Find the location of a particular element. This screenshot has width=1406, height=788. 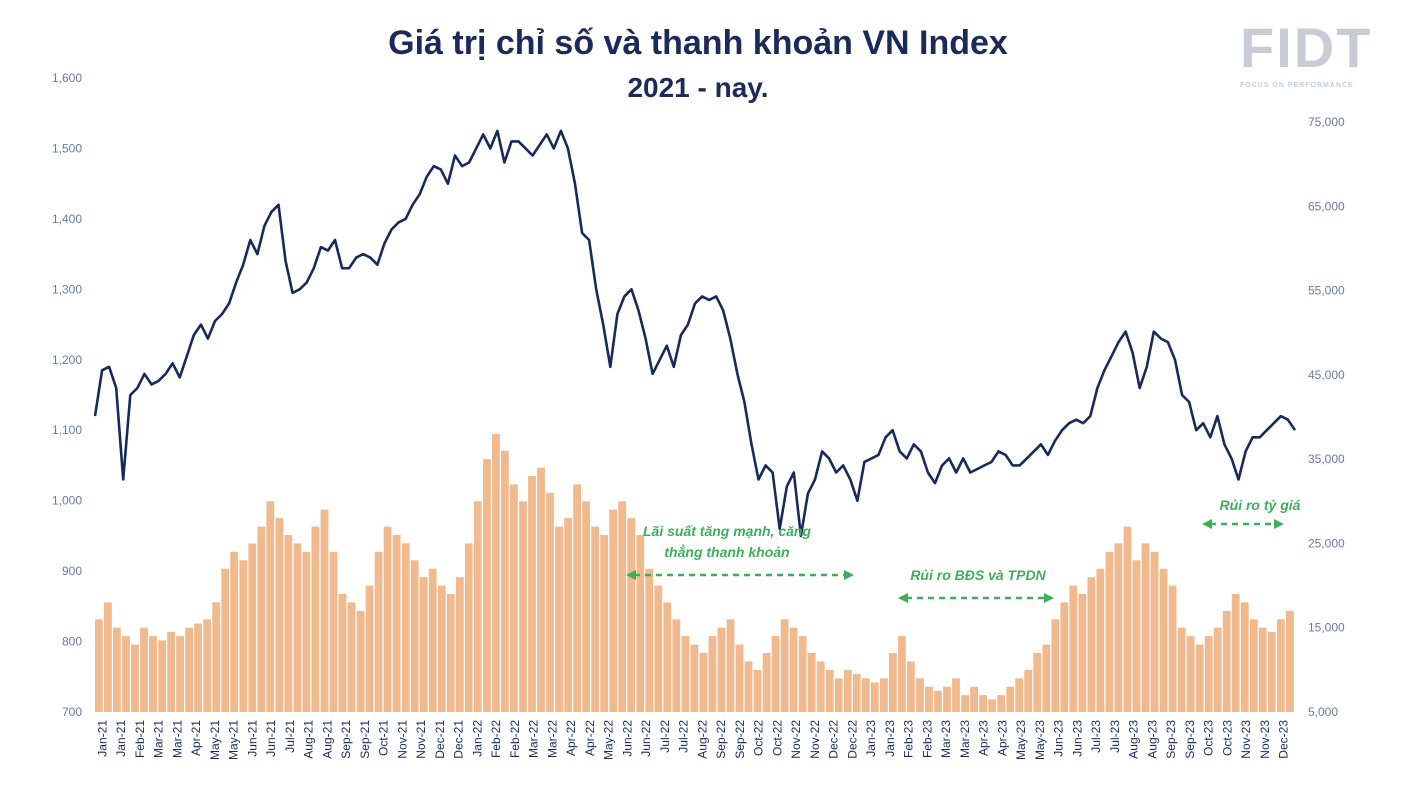

x-tick-label: Dec-23 is located at coordinates (1284, 739).